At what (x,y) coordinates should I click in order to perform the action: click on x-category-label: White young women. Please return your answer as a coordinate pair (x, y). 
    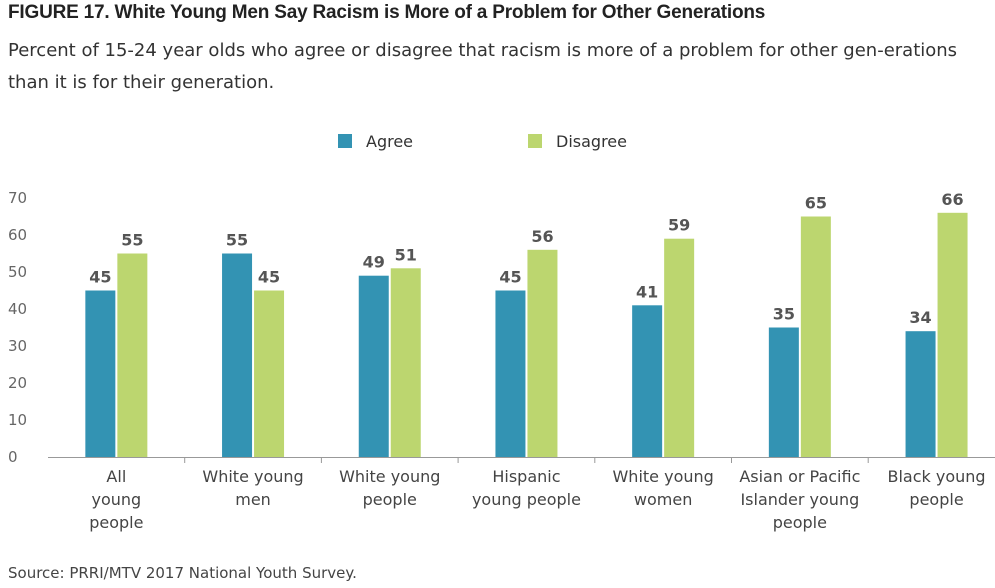
    Looking at the image, I should click on (662, 488).